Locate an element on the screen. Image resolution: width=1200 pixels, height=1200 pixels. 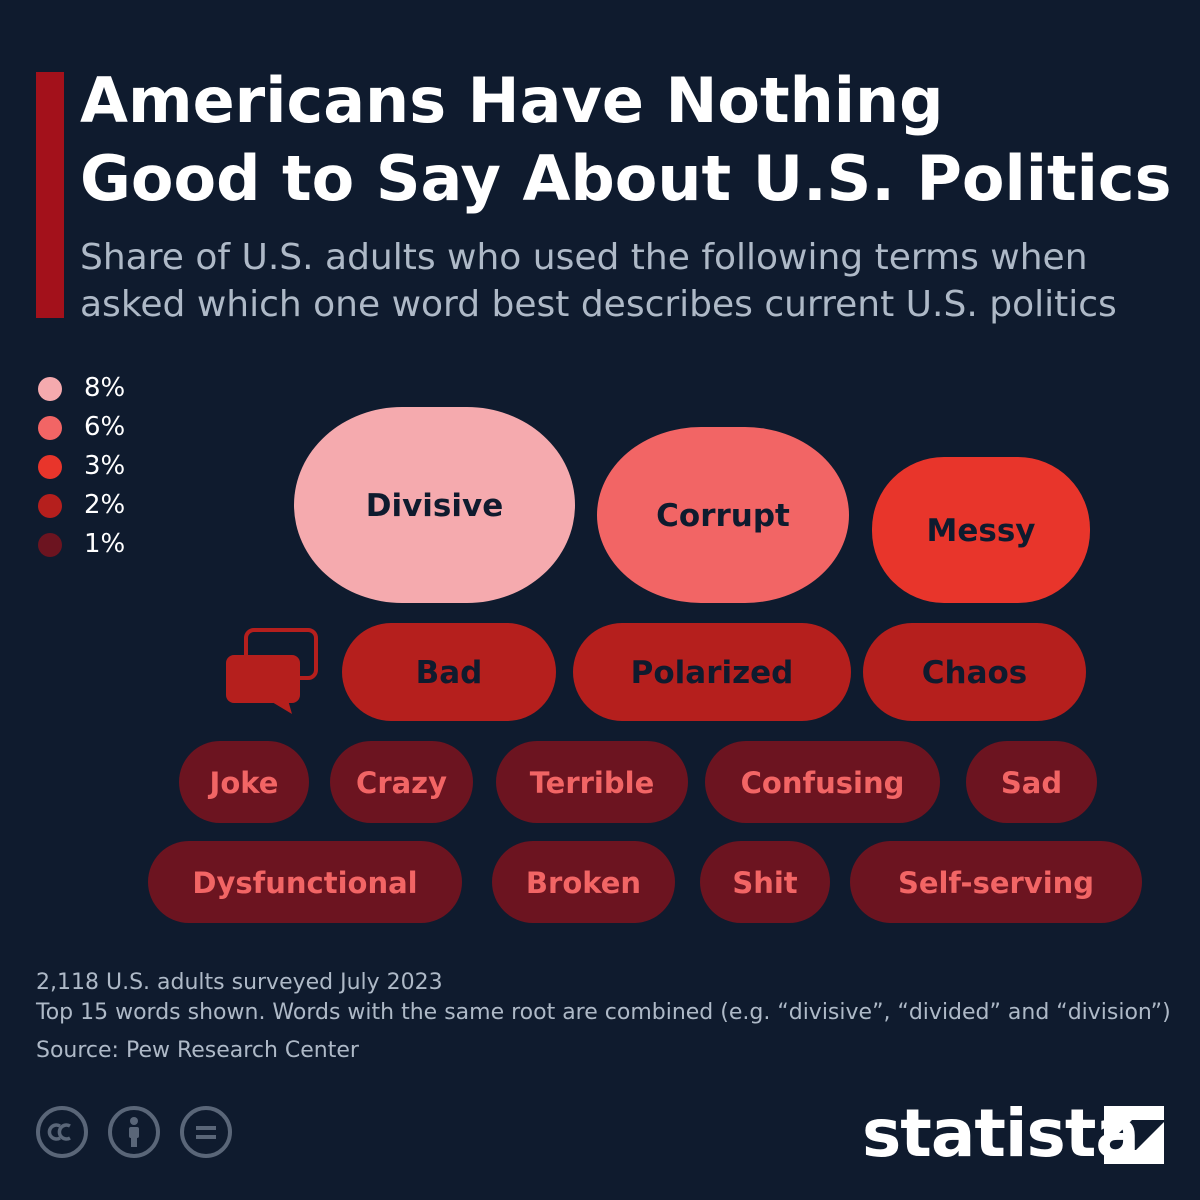
legend-label-1: 1% is located at coordinates (105, 544).